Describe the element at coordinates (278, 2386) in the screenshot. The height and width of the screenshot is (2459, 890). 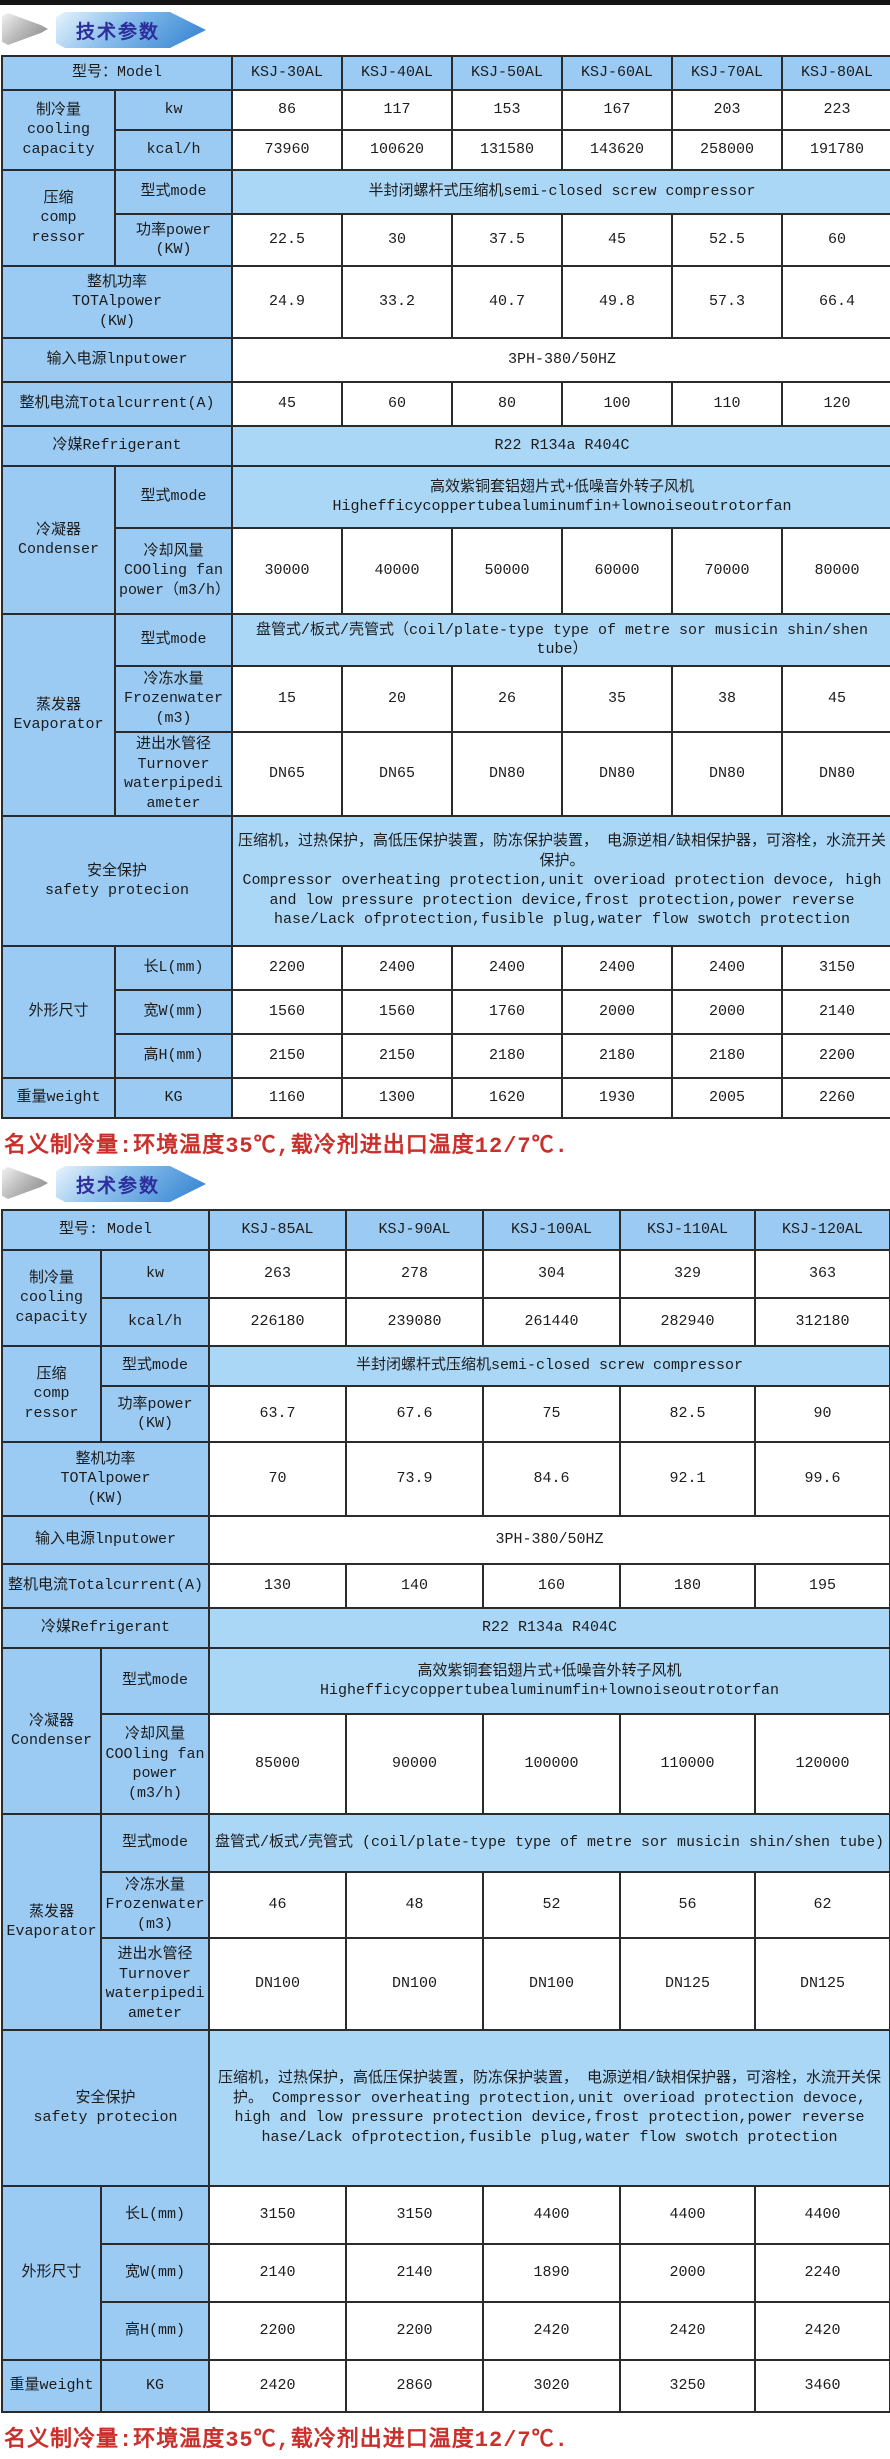
I see `spec-value-cell: 2420` at that location.